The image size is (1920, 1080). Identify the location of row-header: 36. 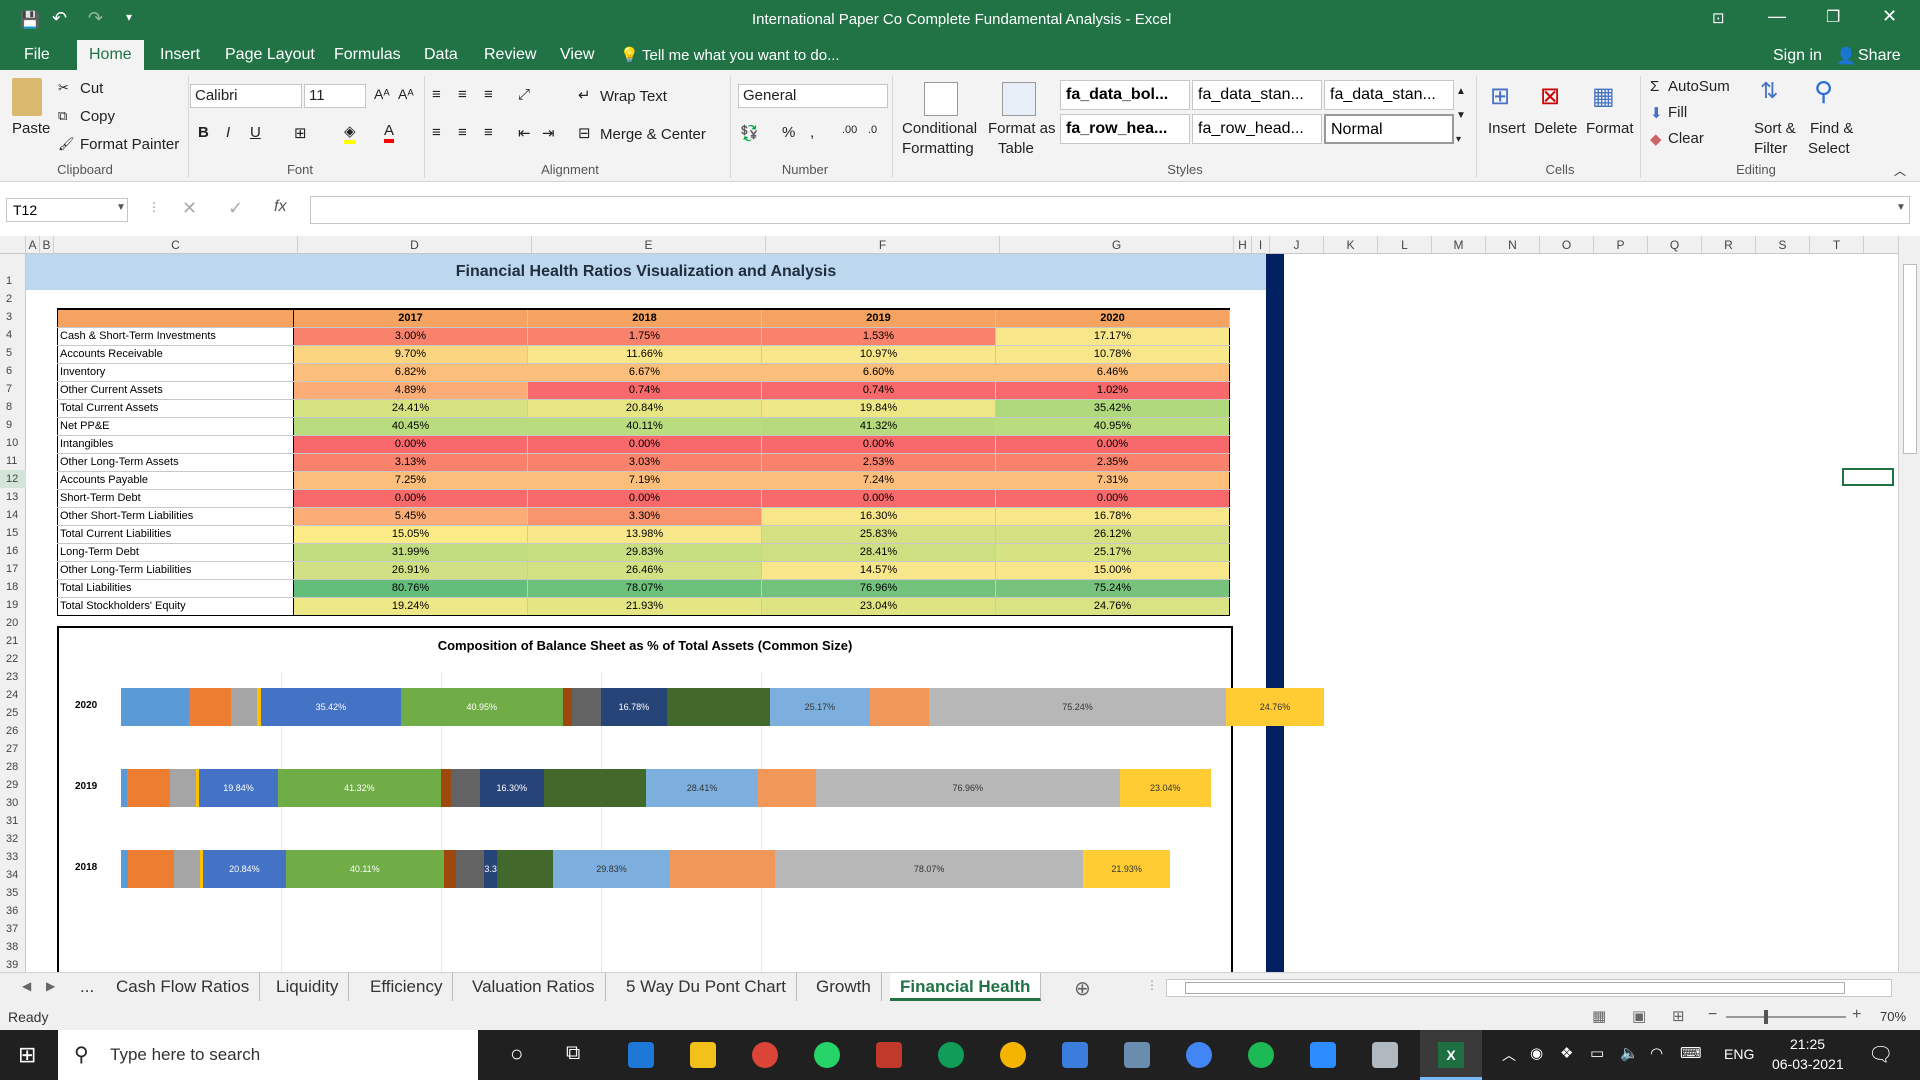
(12, 911).